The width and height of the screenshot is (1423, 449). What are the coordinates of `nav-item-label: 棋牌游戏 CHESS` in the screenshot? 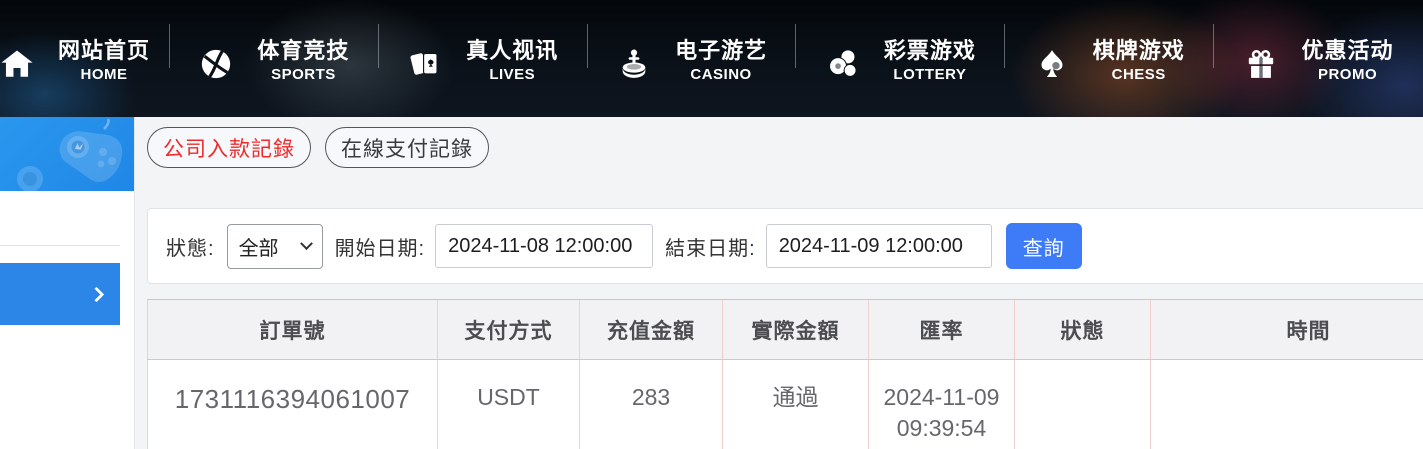 It's located at (1139, 61).